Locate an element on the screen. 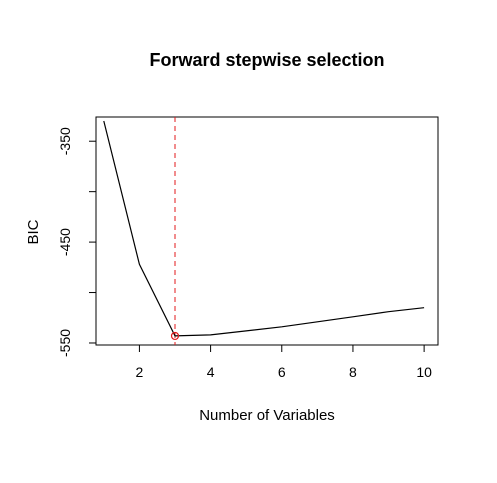 This screenshot has height=483, width=497. highlight-point is located at coordinates (175, 336).